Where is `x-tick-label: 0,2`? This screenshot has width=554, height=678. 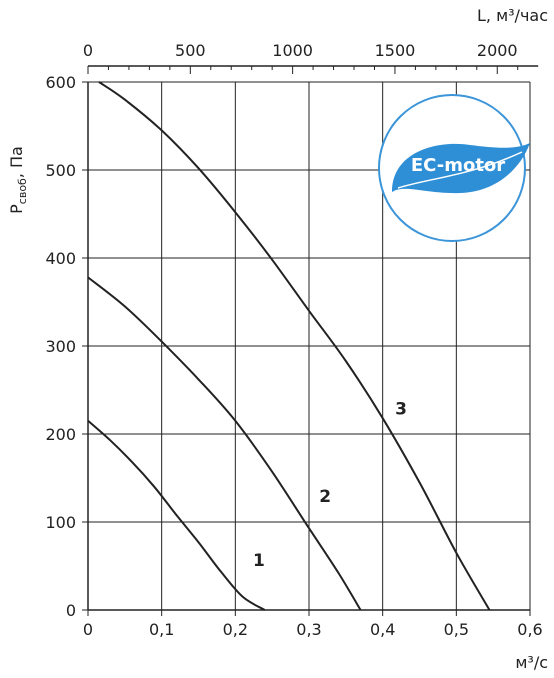
x-tick-label: 0,2 is located at coordinates (235, 629).